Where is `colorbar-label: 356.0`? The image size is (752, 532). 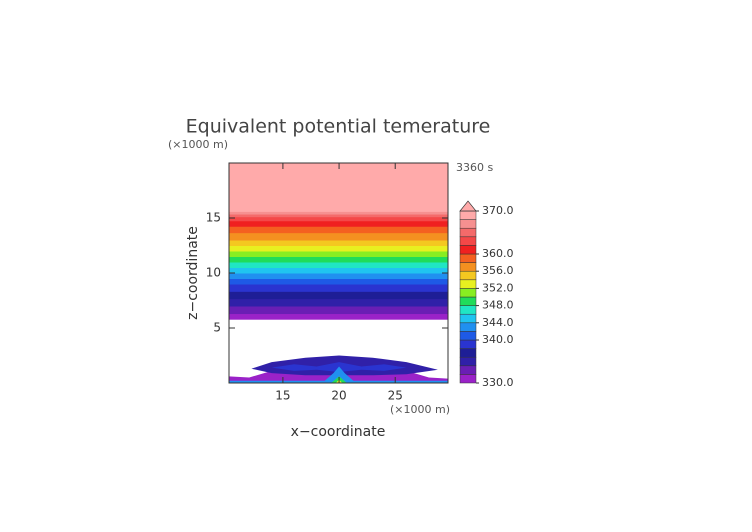
colorbar-label: 356.0 is located at coordinates (498, 270).